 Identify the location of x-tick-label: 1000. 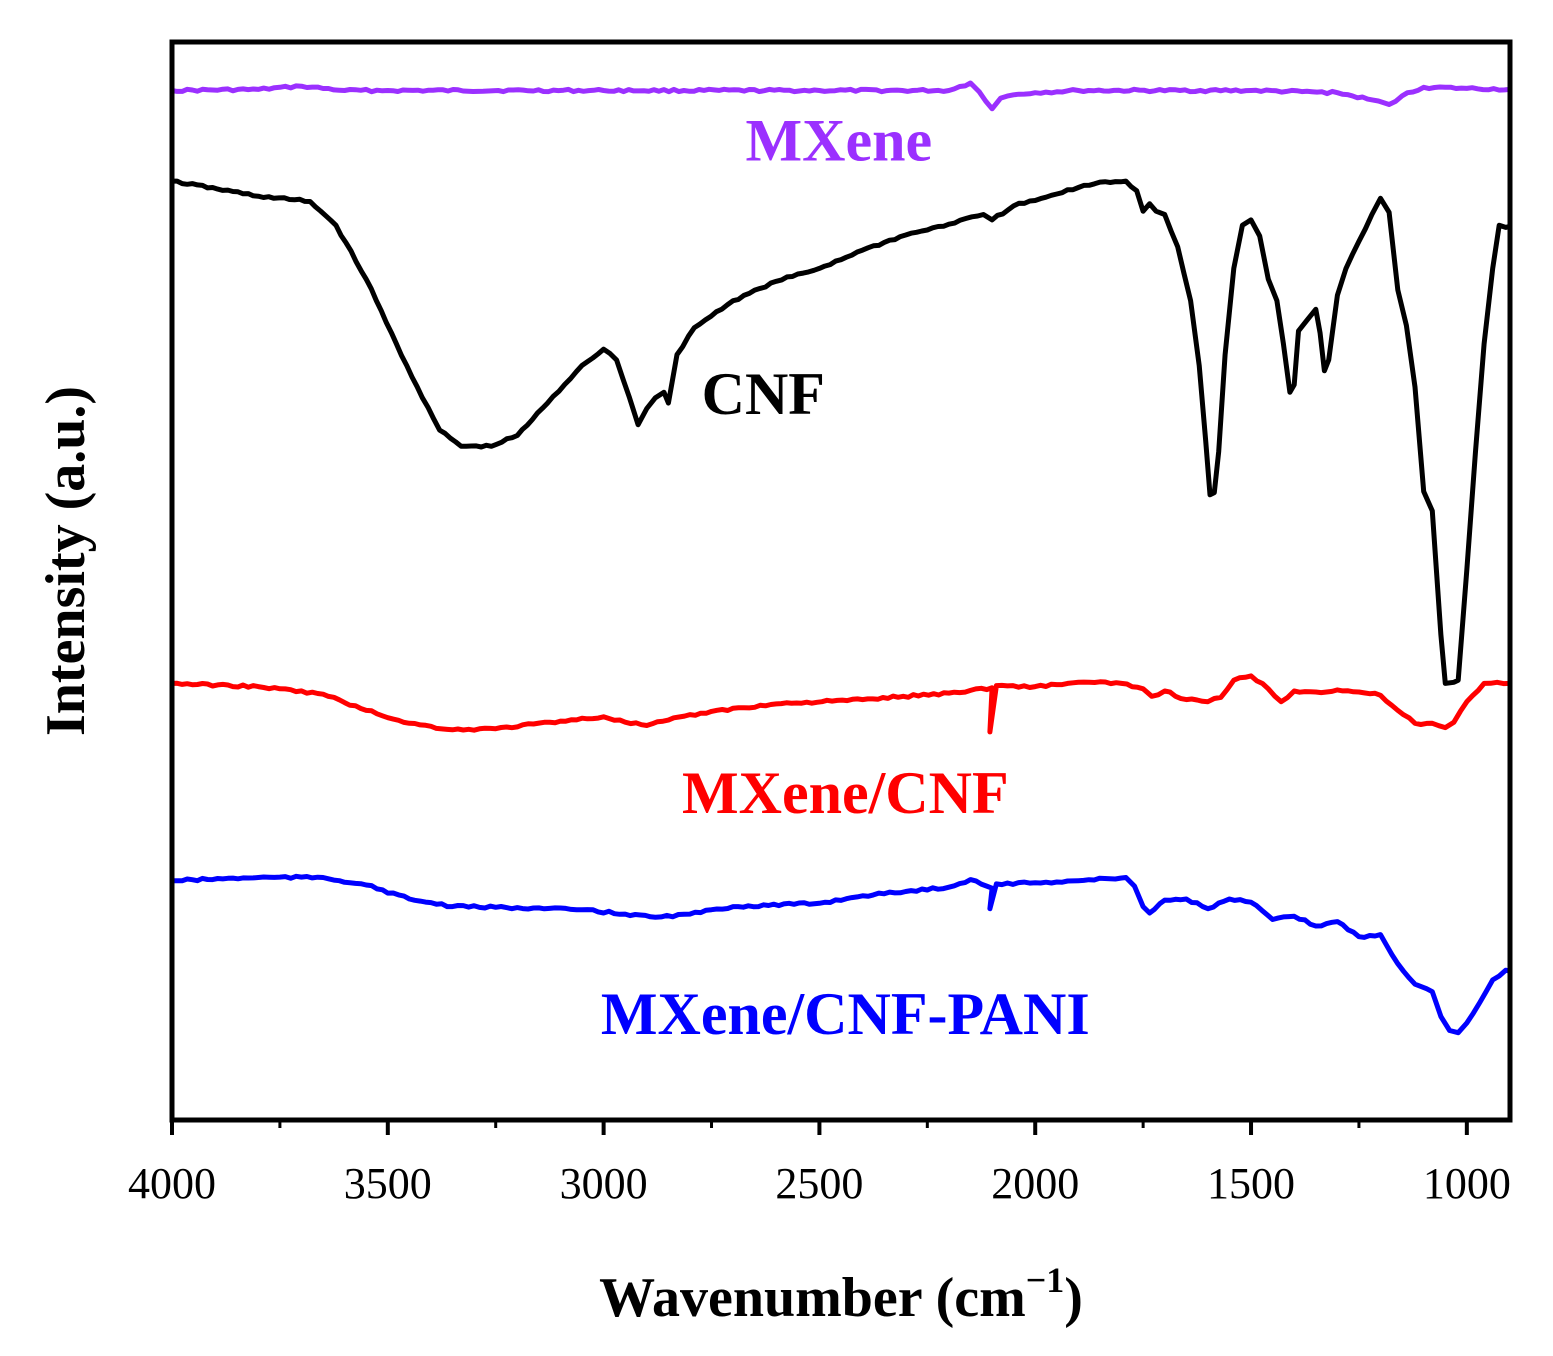
(1467, 1183).